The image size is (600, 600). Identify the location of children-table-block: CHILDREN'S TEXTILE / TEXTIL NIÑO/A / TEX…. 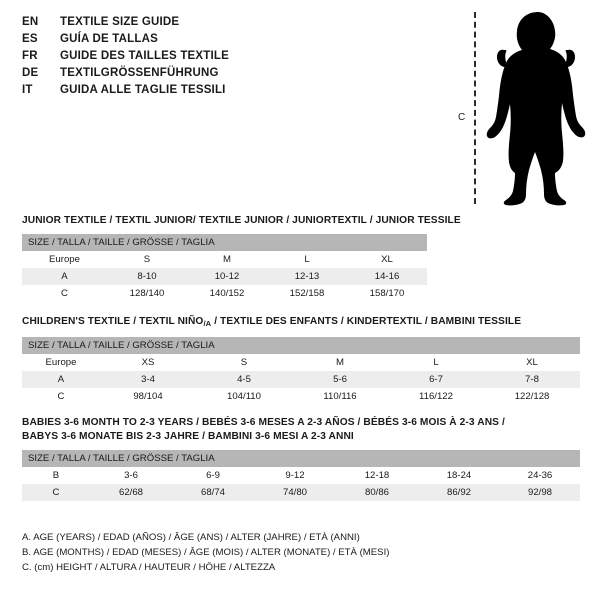
(301, 360).